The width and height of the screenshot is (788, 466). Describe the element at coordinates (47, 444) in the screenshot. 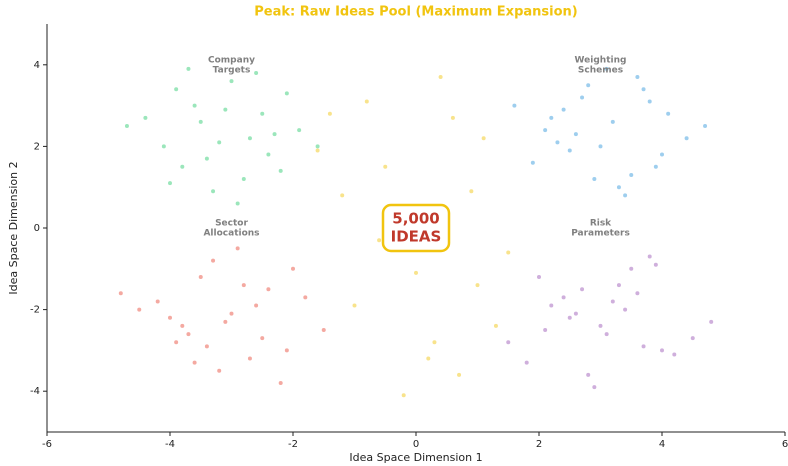

I see `x-tick-label: -6` at that location.